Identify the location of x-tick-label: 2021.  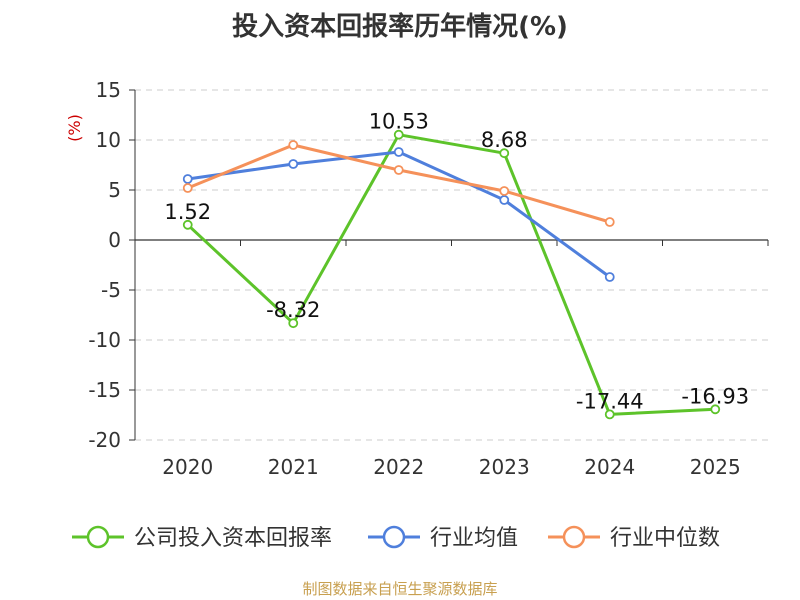
(293, 467).